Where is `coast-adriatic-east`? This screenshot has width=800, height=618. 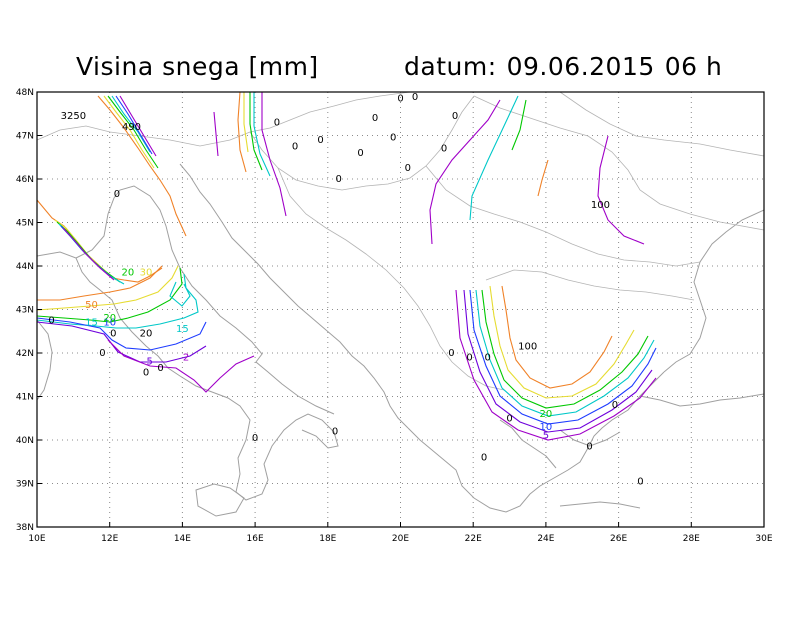
coast-adriatic-east is located at coordinates (294, 296).